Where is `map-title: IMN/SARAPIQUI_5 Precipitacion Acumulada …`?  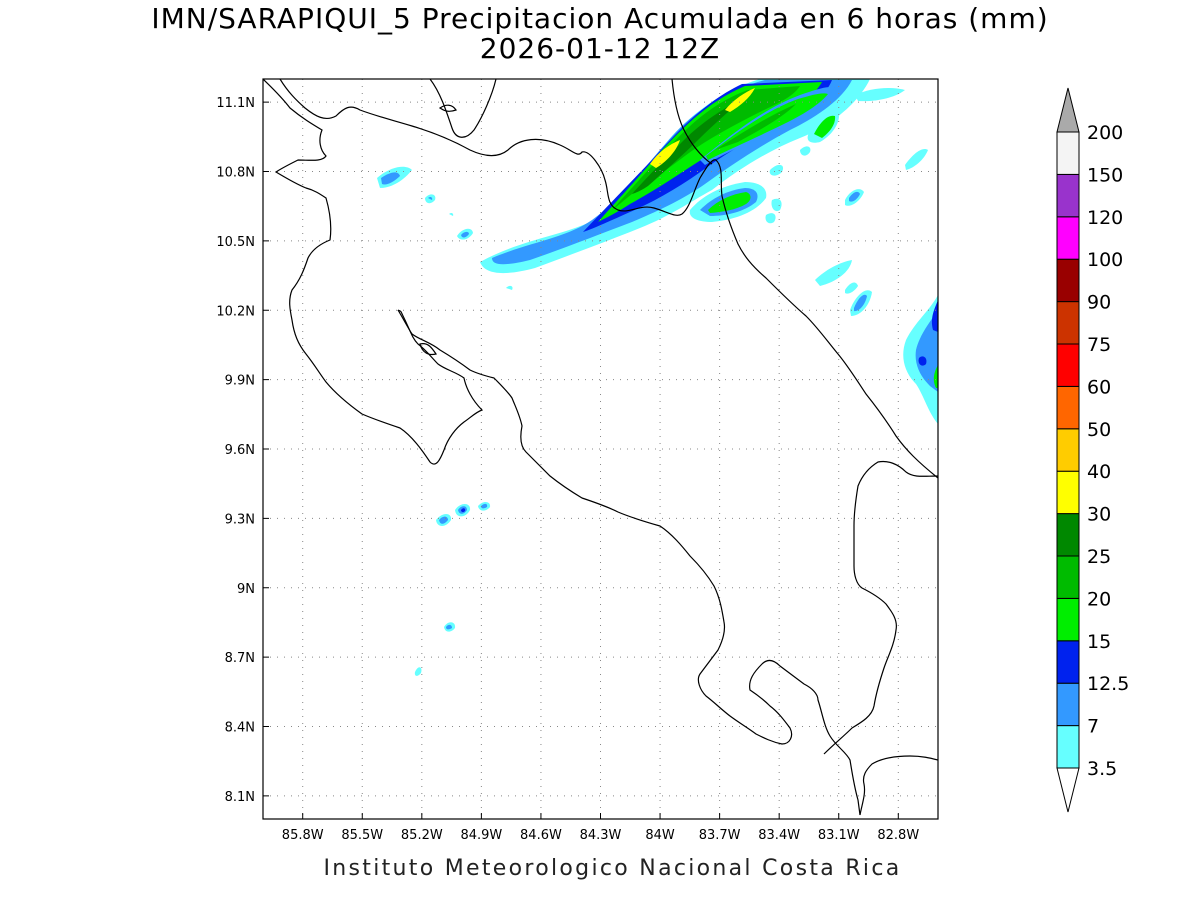
map-title: IMN/SARAPIQUI_5 Precipitacion Acumulada … is located at coordinates (600, 18).